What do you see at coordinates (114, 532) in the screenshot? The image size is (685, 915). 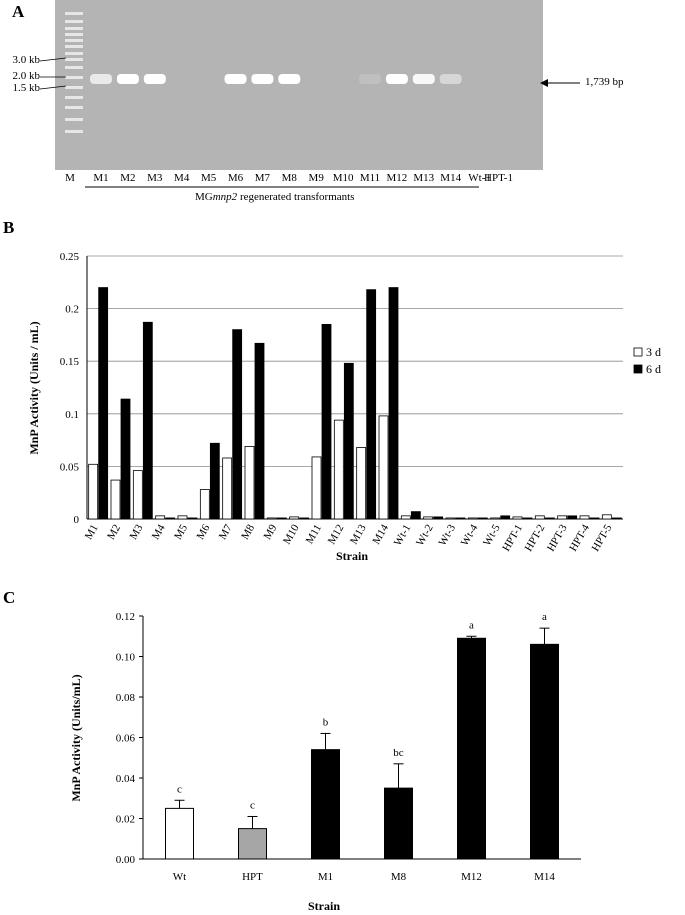 I see `x-tick-label: M2` at bounding box center [114, 532].